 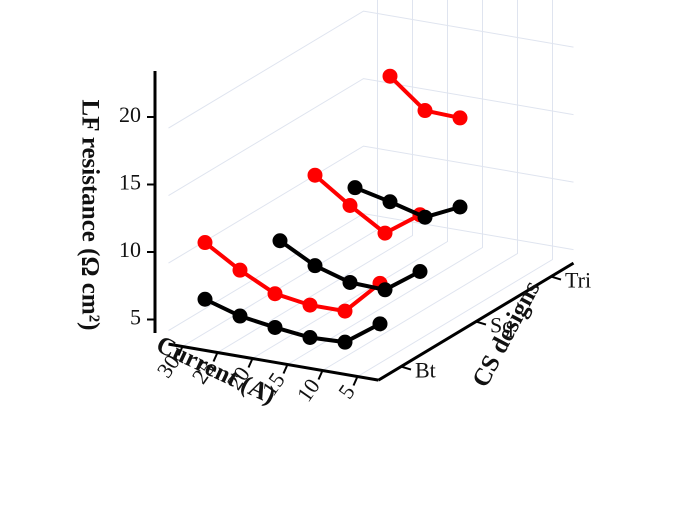 What do you see at coordinates (425, 370) in the screenshot?
I see `y-tick-label: Bt` at bounding box center [425, 370].